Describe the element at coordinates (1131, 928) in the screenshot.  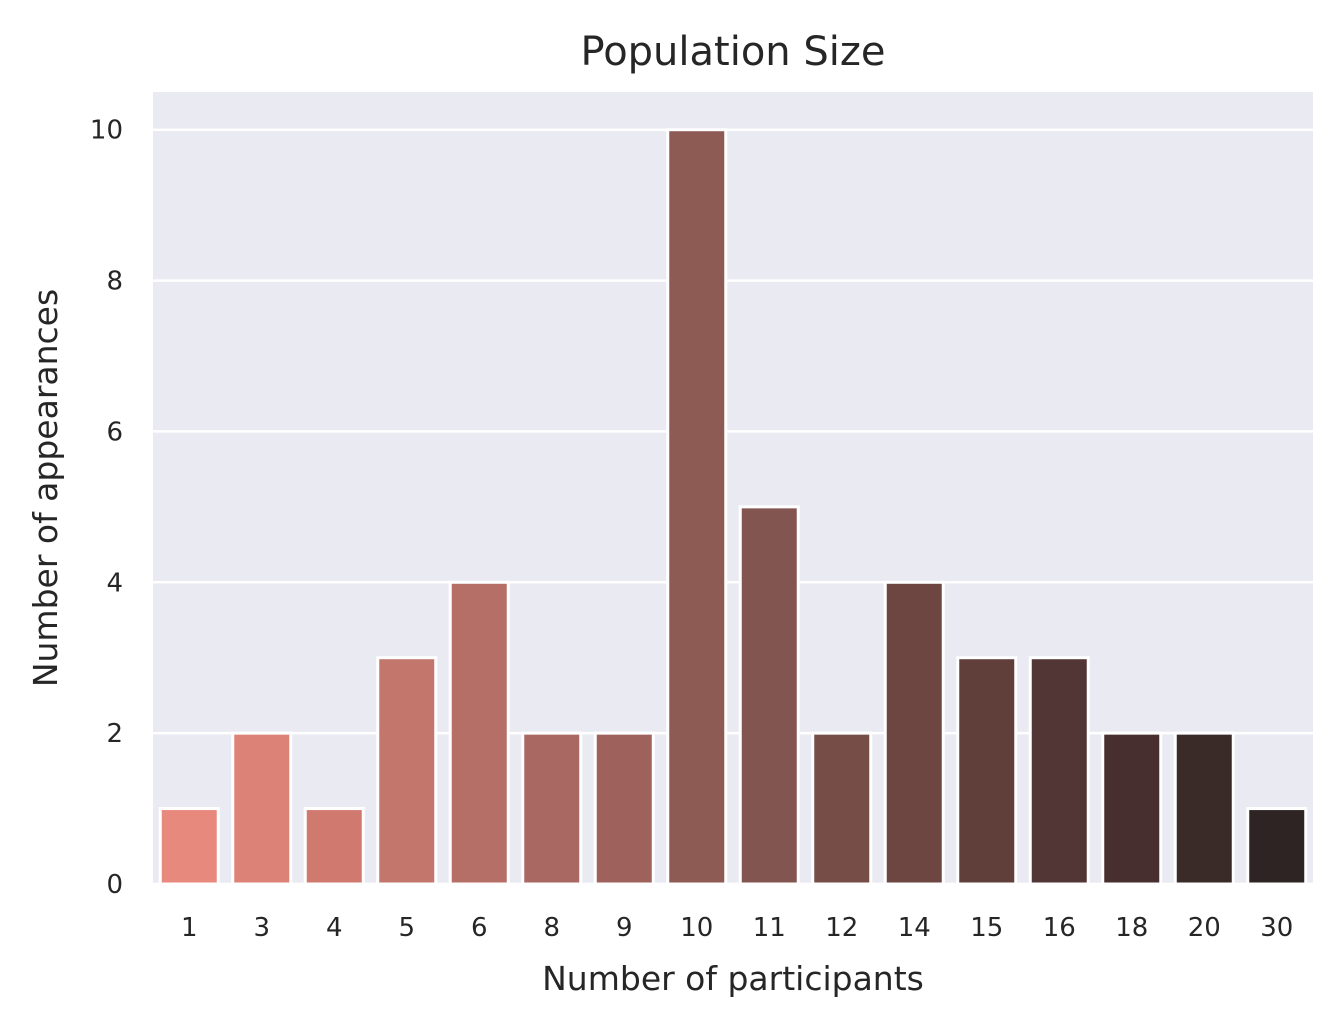
I see `x-tick-label: 18` at that location.